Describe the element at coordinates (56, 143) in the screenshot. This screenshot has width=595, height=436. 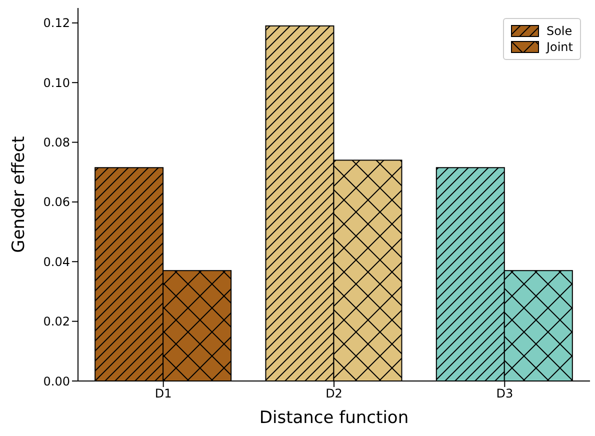
I see `y-tick-label: 0.08` at that location.